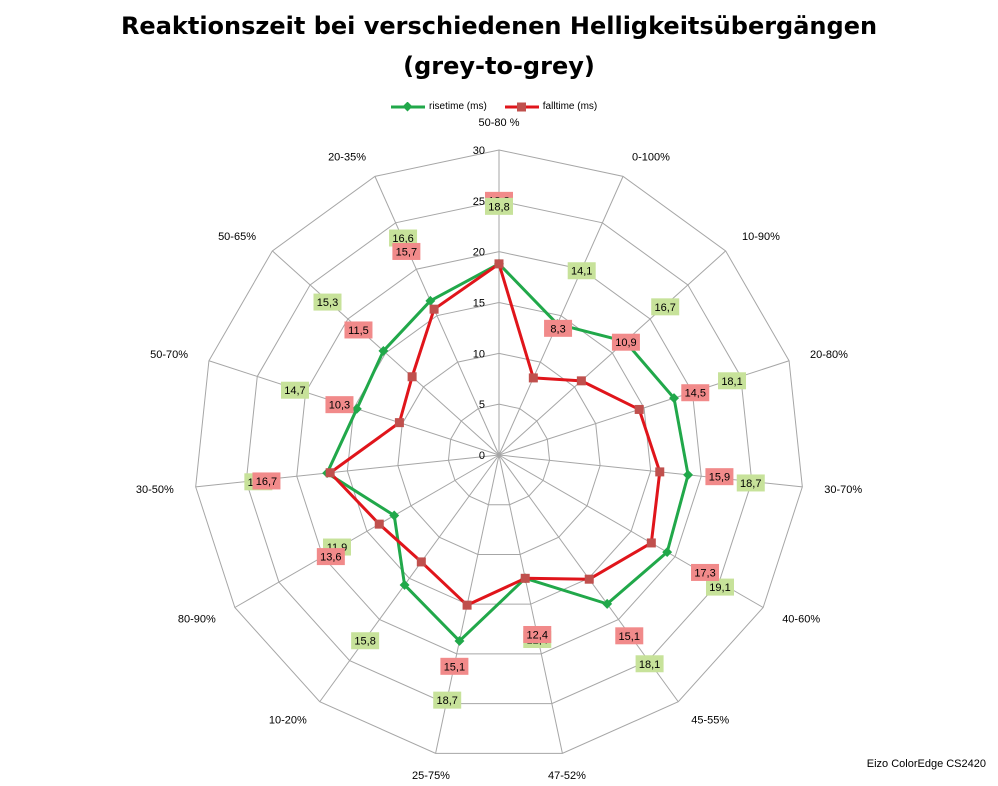  I want to click on data-label: 15,9, so click(719, 478).